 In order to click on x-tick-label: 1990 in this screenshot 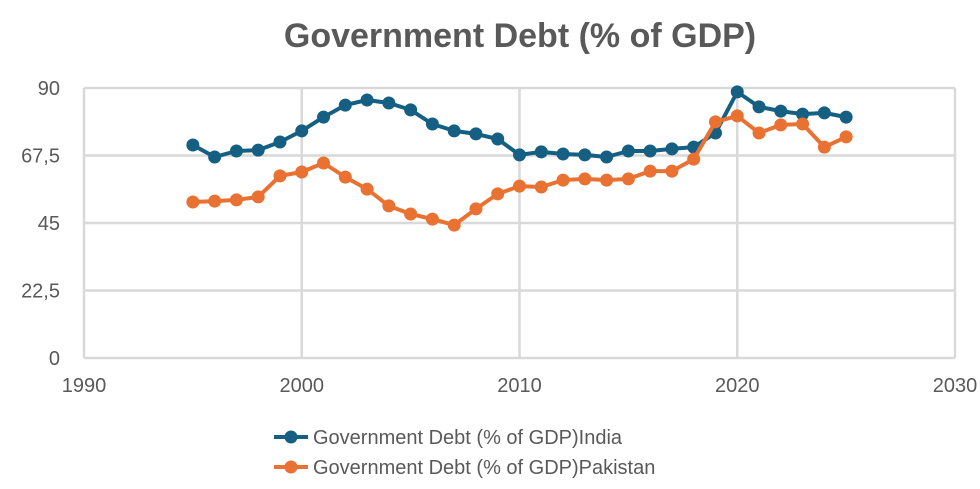, I will do `click(84, 386)`.